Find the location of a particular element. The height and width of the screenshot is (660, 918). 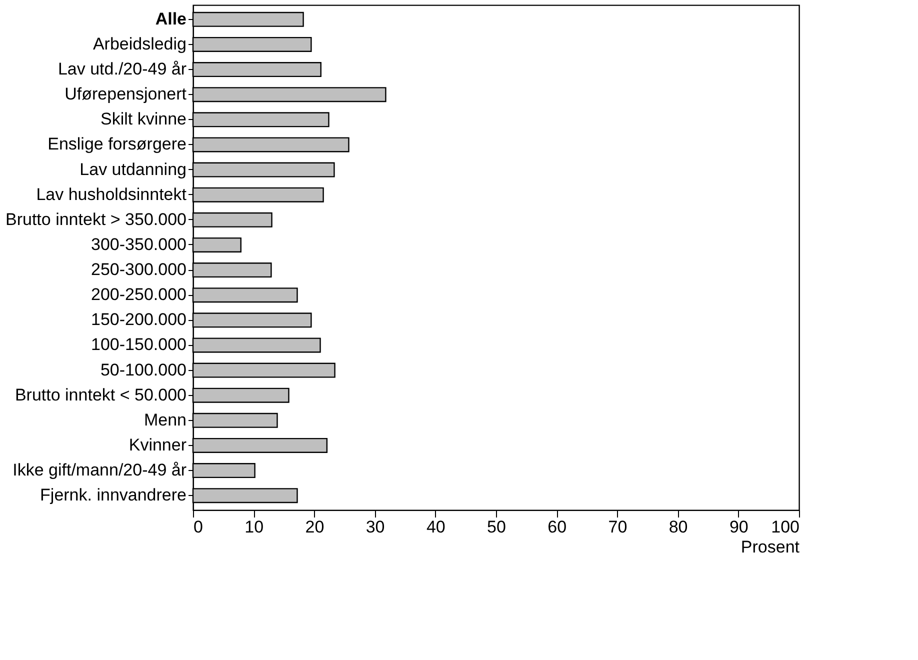

y-tick-label: Lav husholdsinntekt is located at coordinates (111, 194).